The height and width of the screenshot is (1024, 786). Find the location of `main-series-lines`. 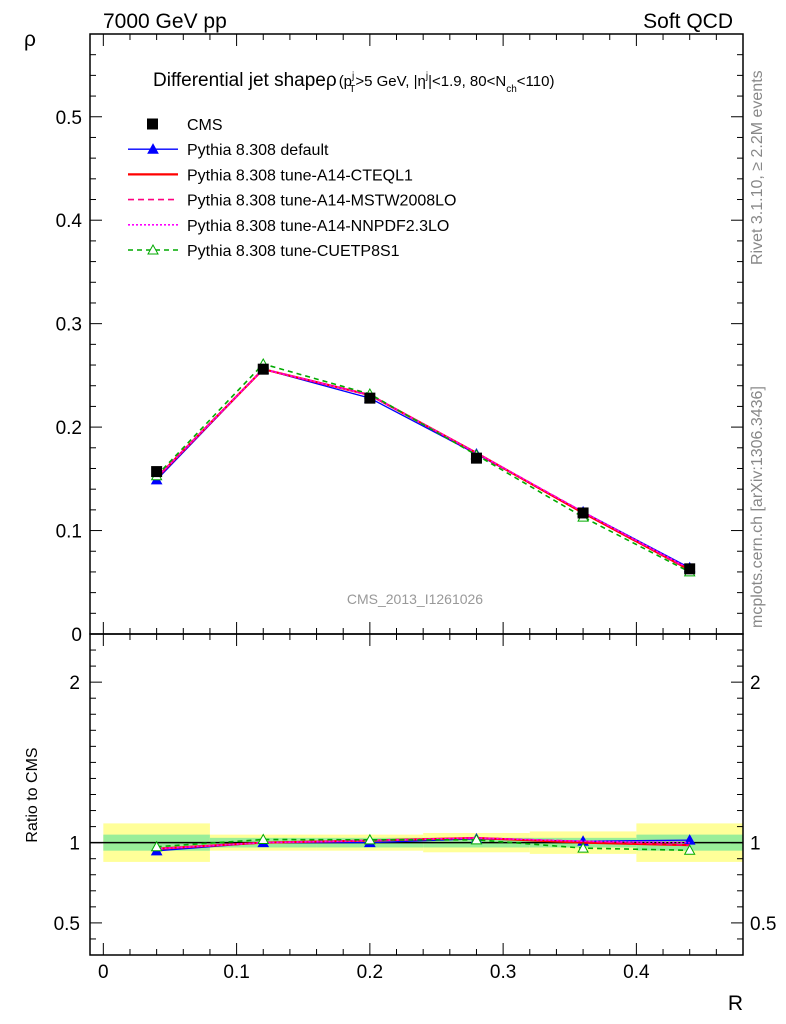

main-series-lines is located at coordinates (423, 467).